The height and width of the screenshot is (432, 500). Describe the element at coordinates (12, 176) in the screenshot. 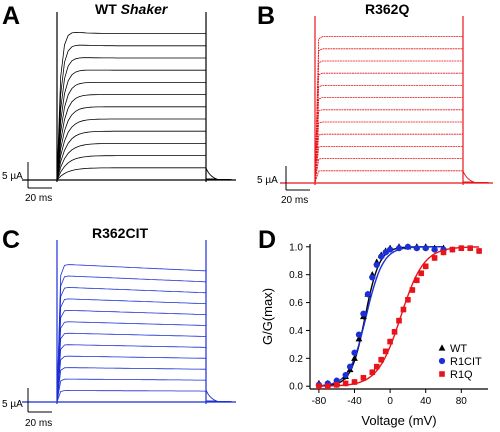

I see `panel-a-scale-current: 5 µA` at that location.